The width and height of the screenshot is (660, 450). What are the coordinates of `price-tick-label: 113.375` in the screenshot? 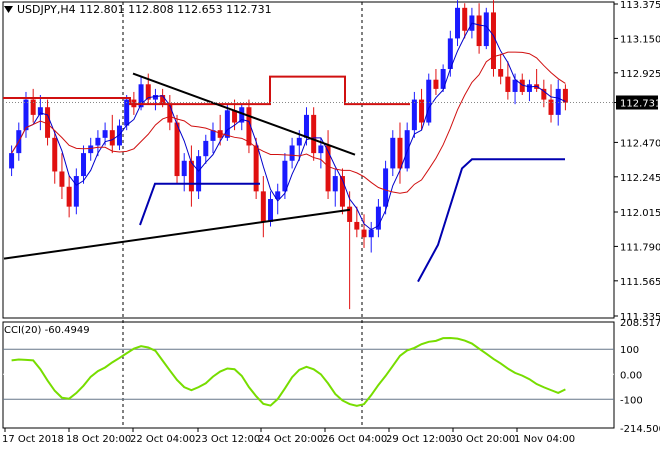 It's located at (640, 5).